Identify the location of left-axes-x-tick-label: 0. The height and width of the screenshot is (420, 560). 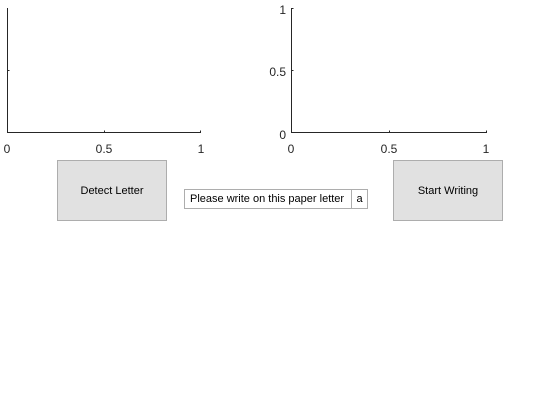
(7, 149).